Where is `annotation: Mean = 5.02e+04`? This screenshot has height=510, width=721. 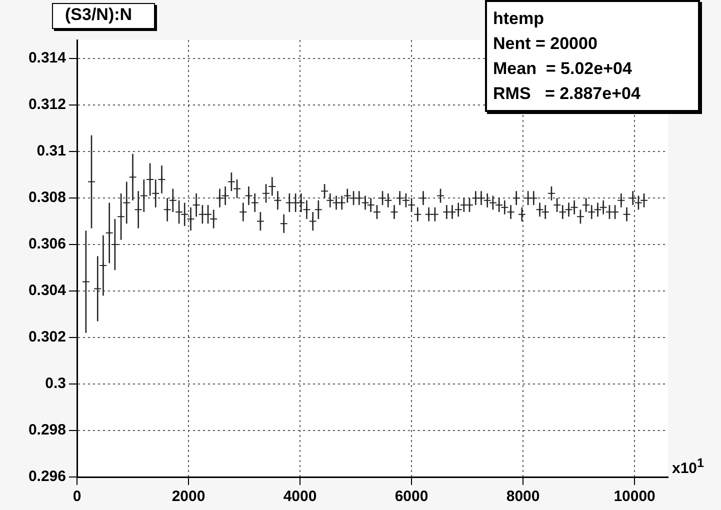
annotation: Mean = 5.02e+04 is located at coordinates (563, 69).